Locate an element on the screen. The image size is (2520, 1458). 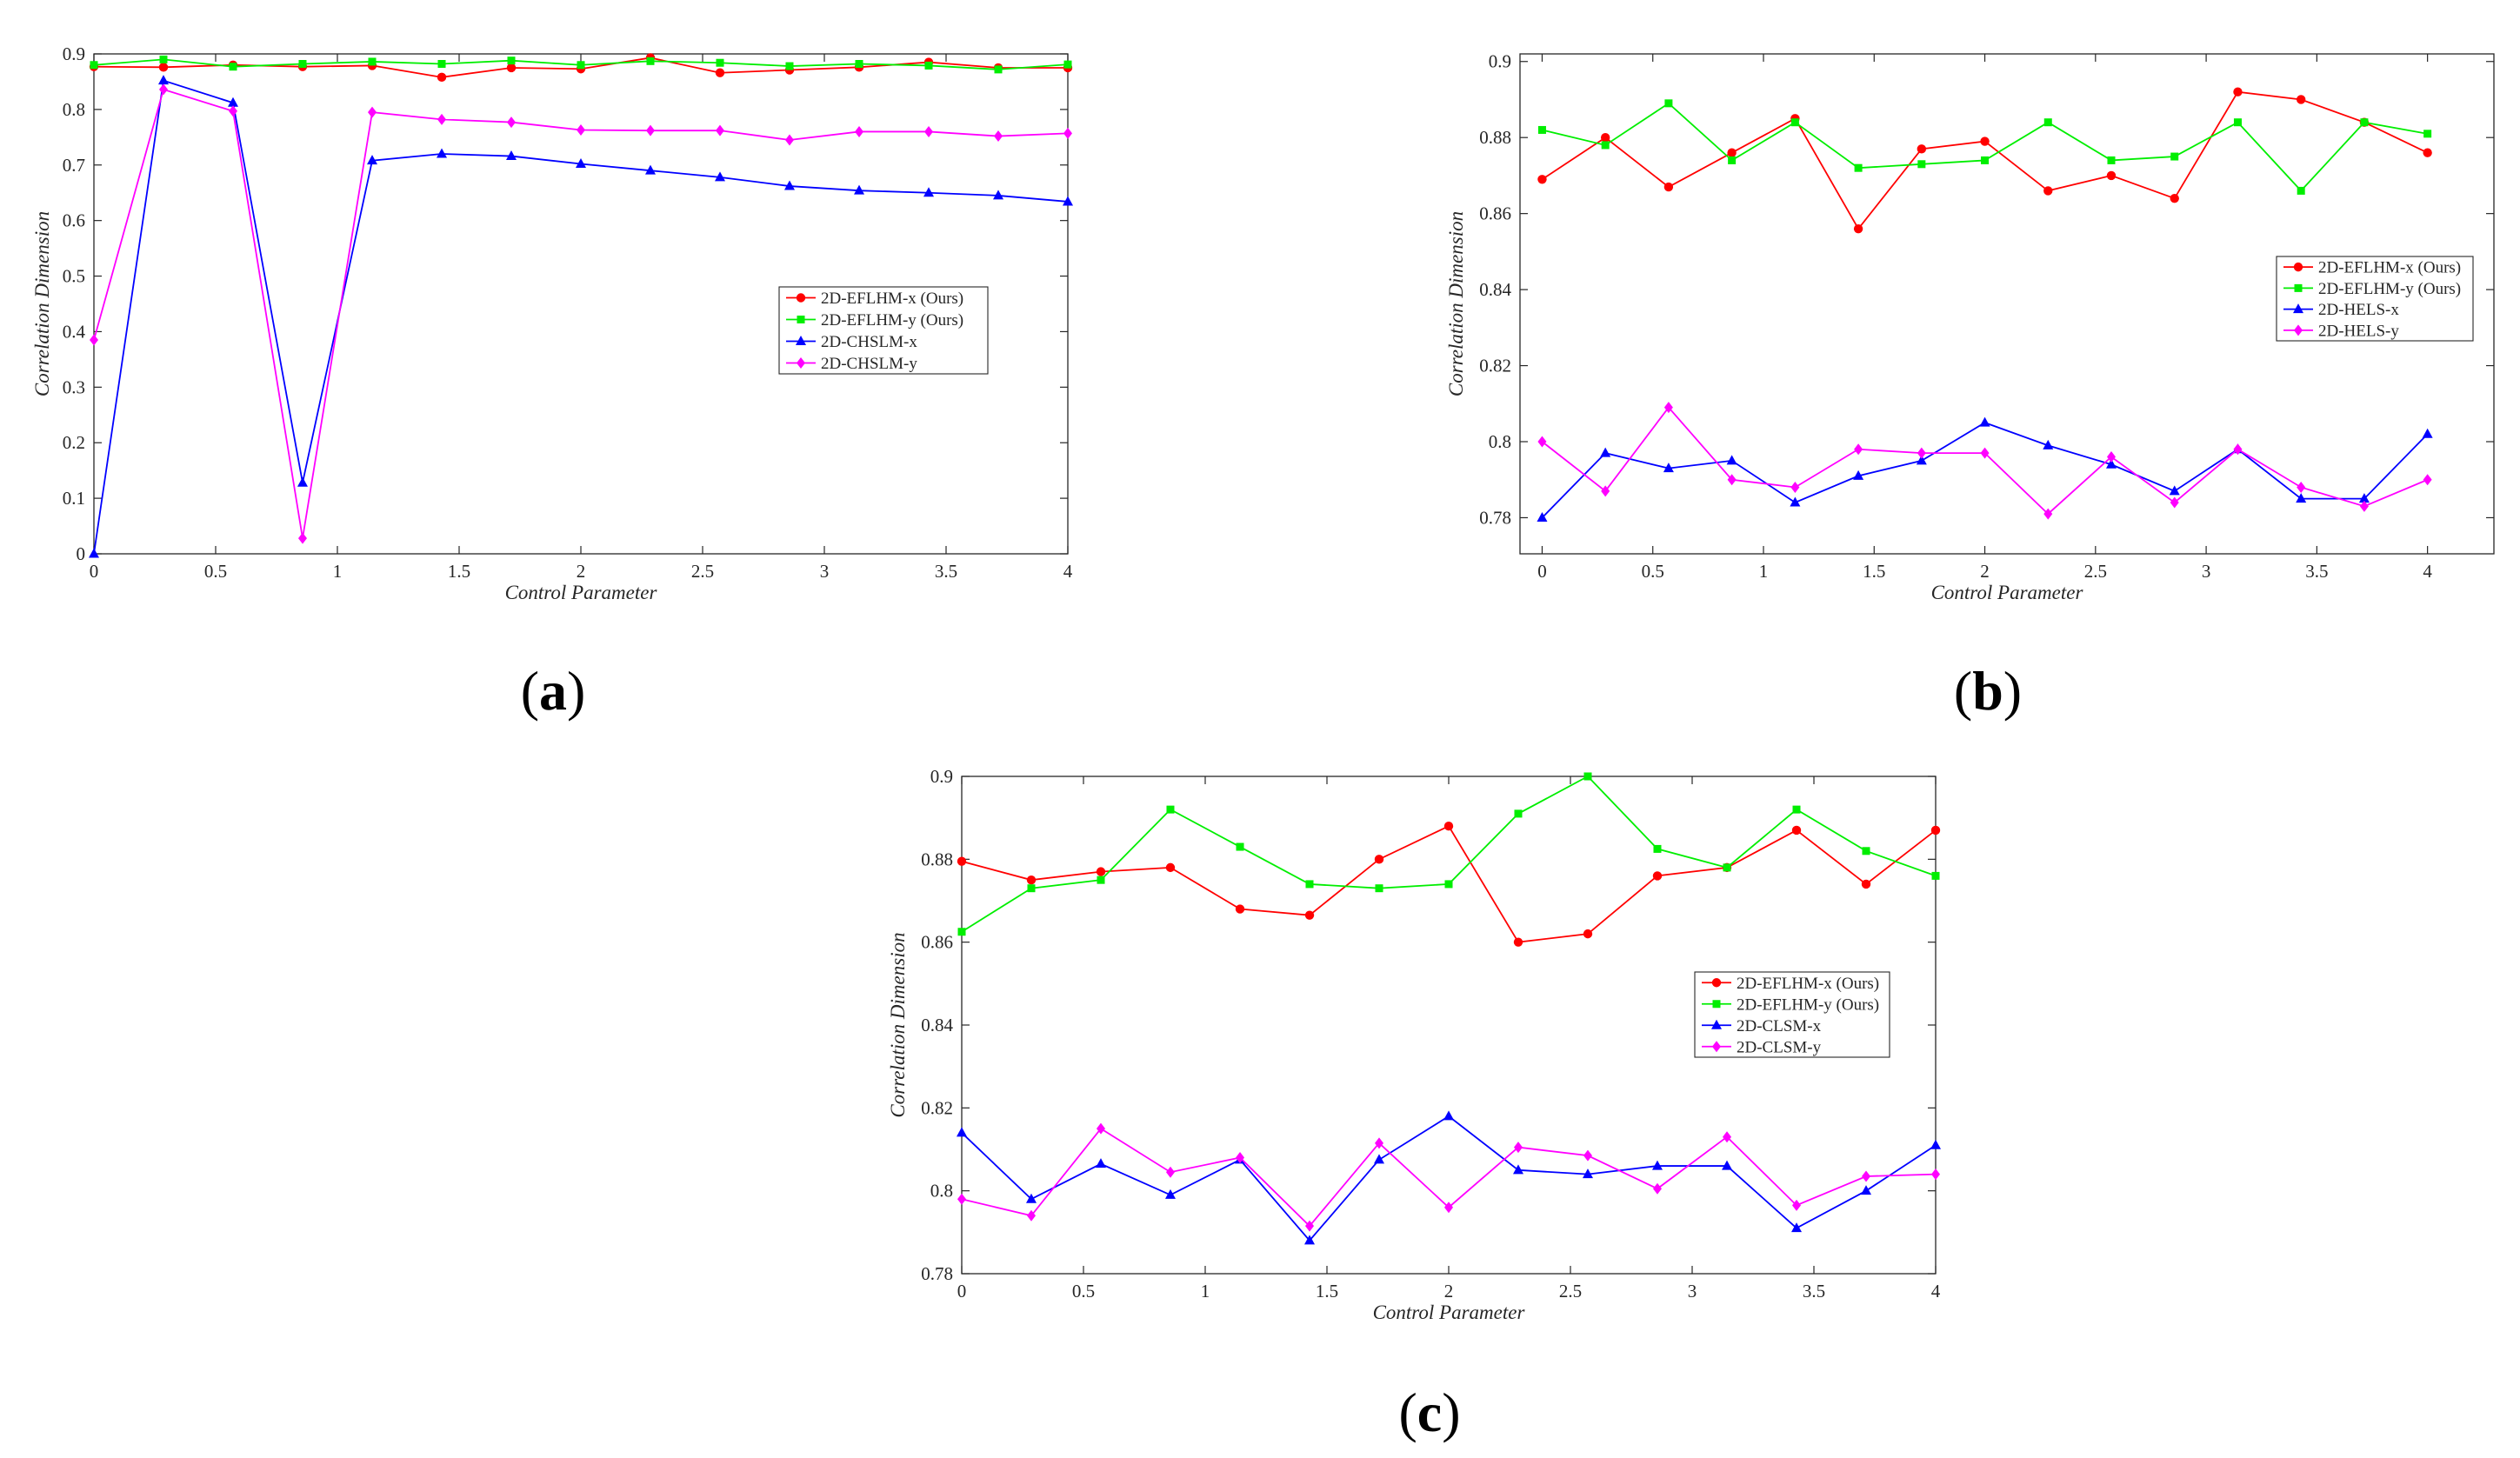
legend-entry: 2D-EFLHM-x (Ours) is located at coordinates (892, 299).